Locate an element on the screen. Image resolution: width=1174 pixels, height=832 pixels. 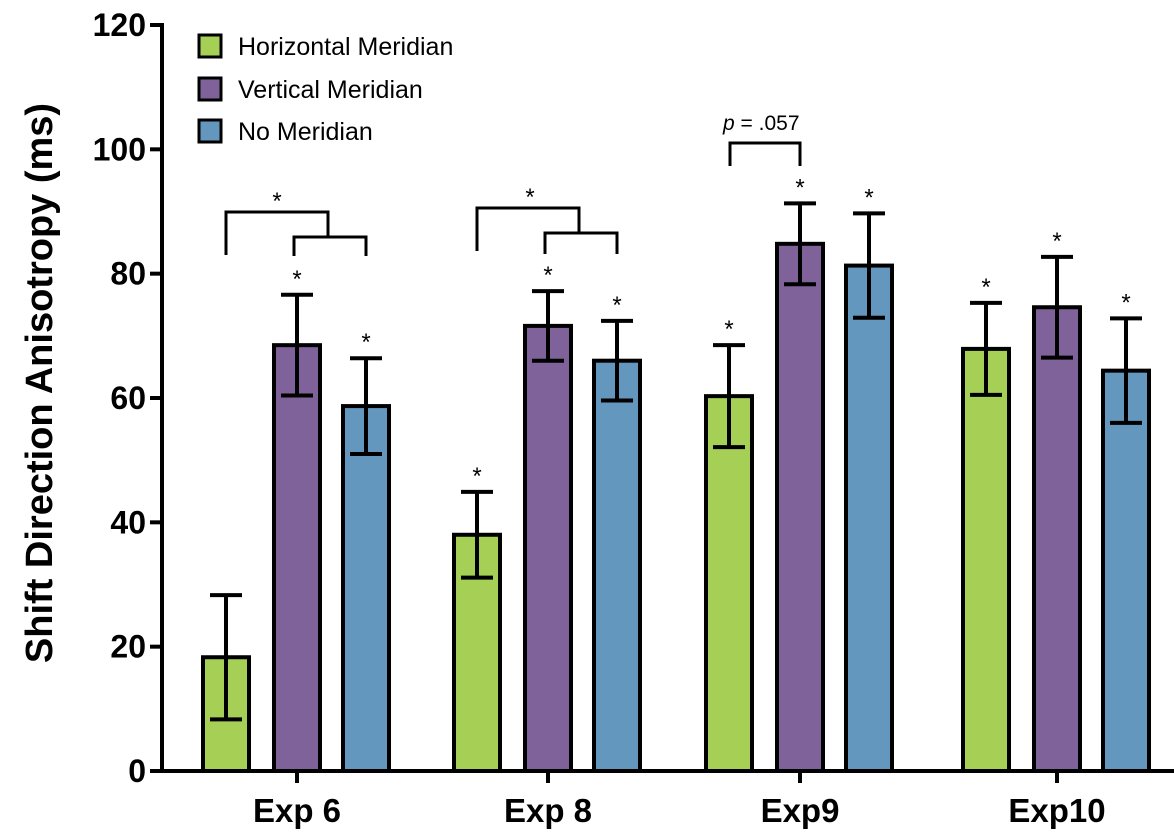
y-tick-label: 120 is located at coordinates (119, 25).